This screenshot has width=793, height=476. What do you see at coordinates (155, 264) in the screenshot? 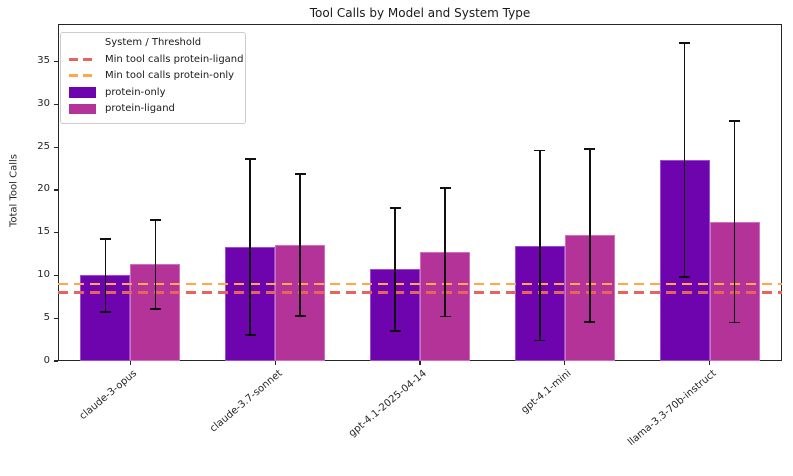
I see `error-bar-protein-ligand-claude-3-opus` at bounding box center [155, 264].